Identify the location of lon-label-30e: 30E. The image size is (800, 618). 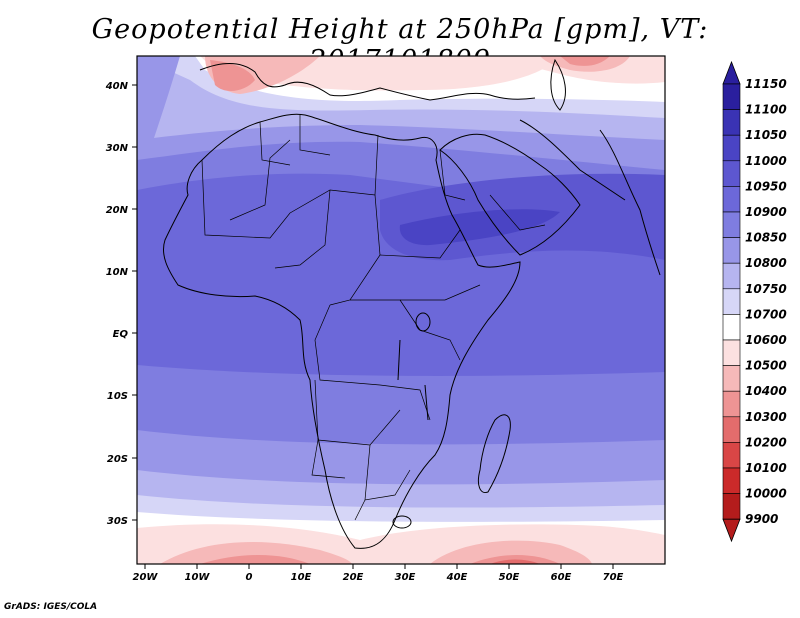
(405, 577).